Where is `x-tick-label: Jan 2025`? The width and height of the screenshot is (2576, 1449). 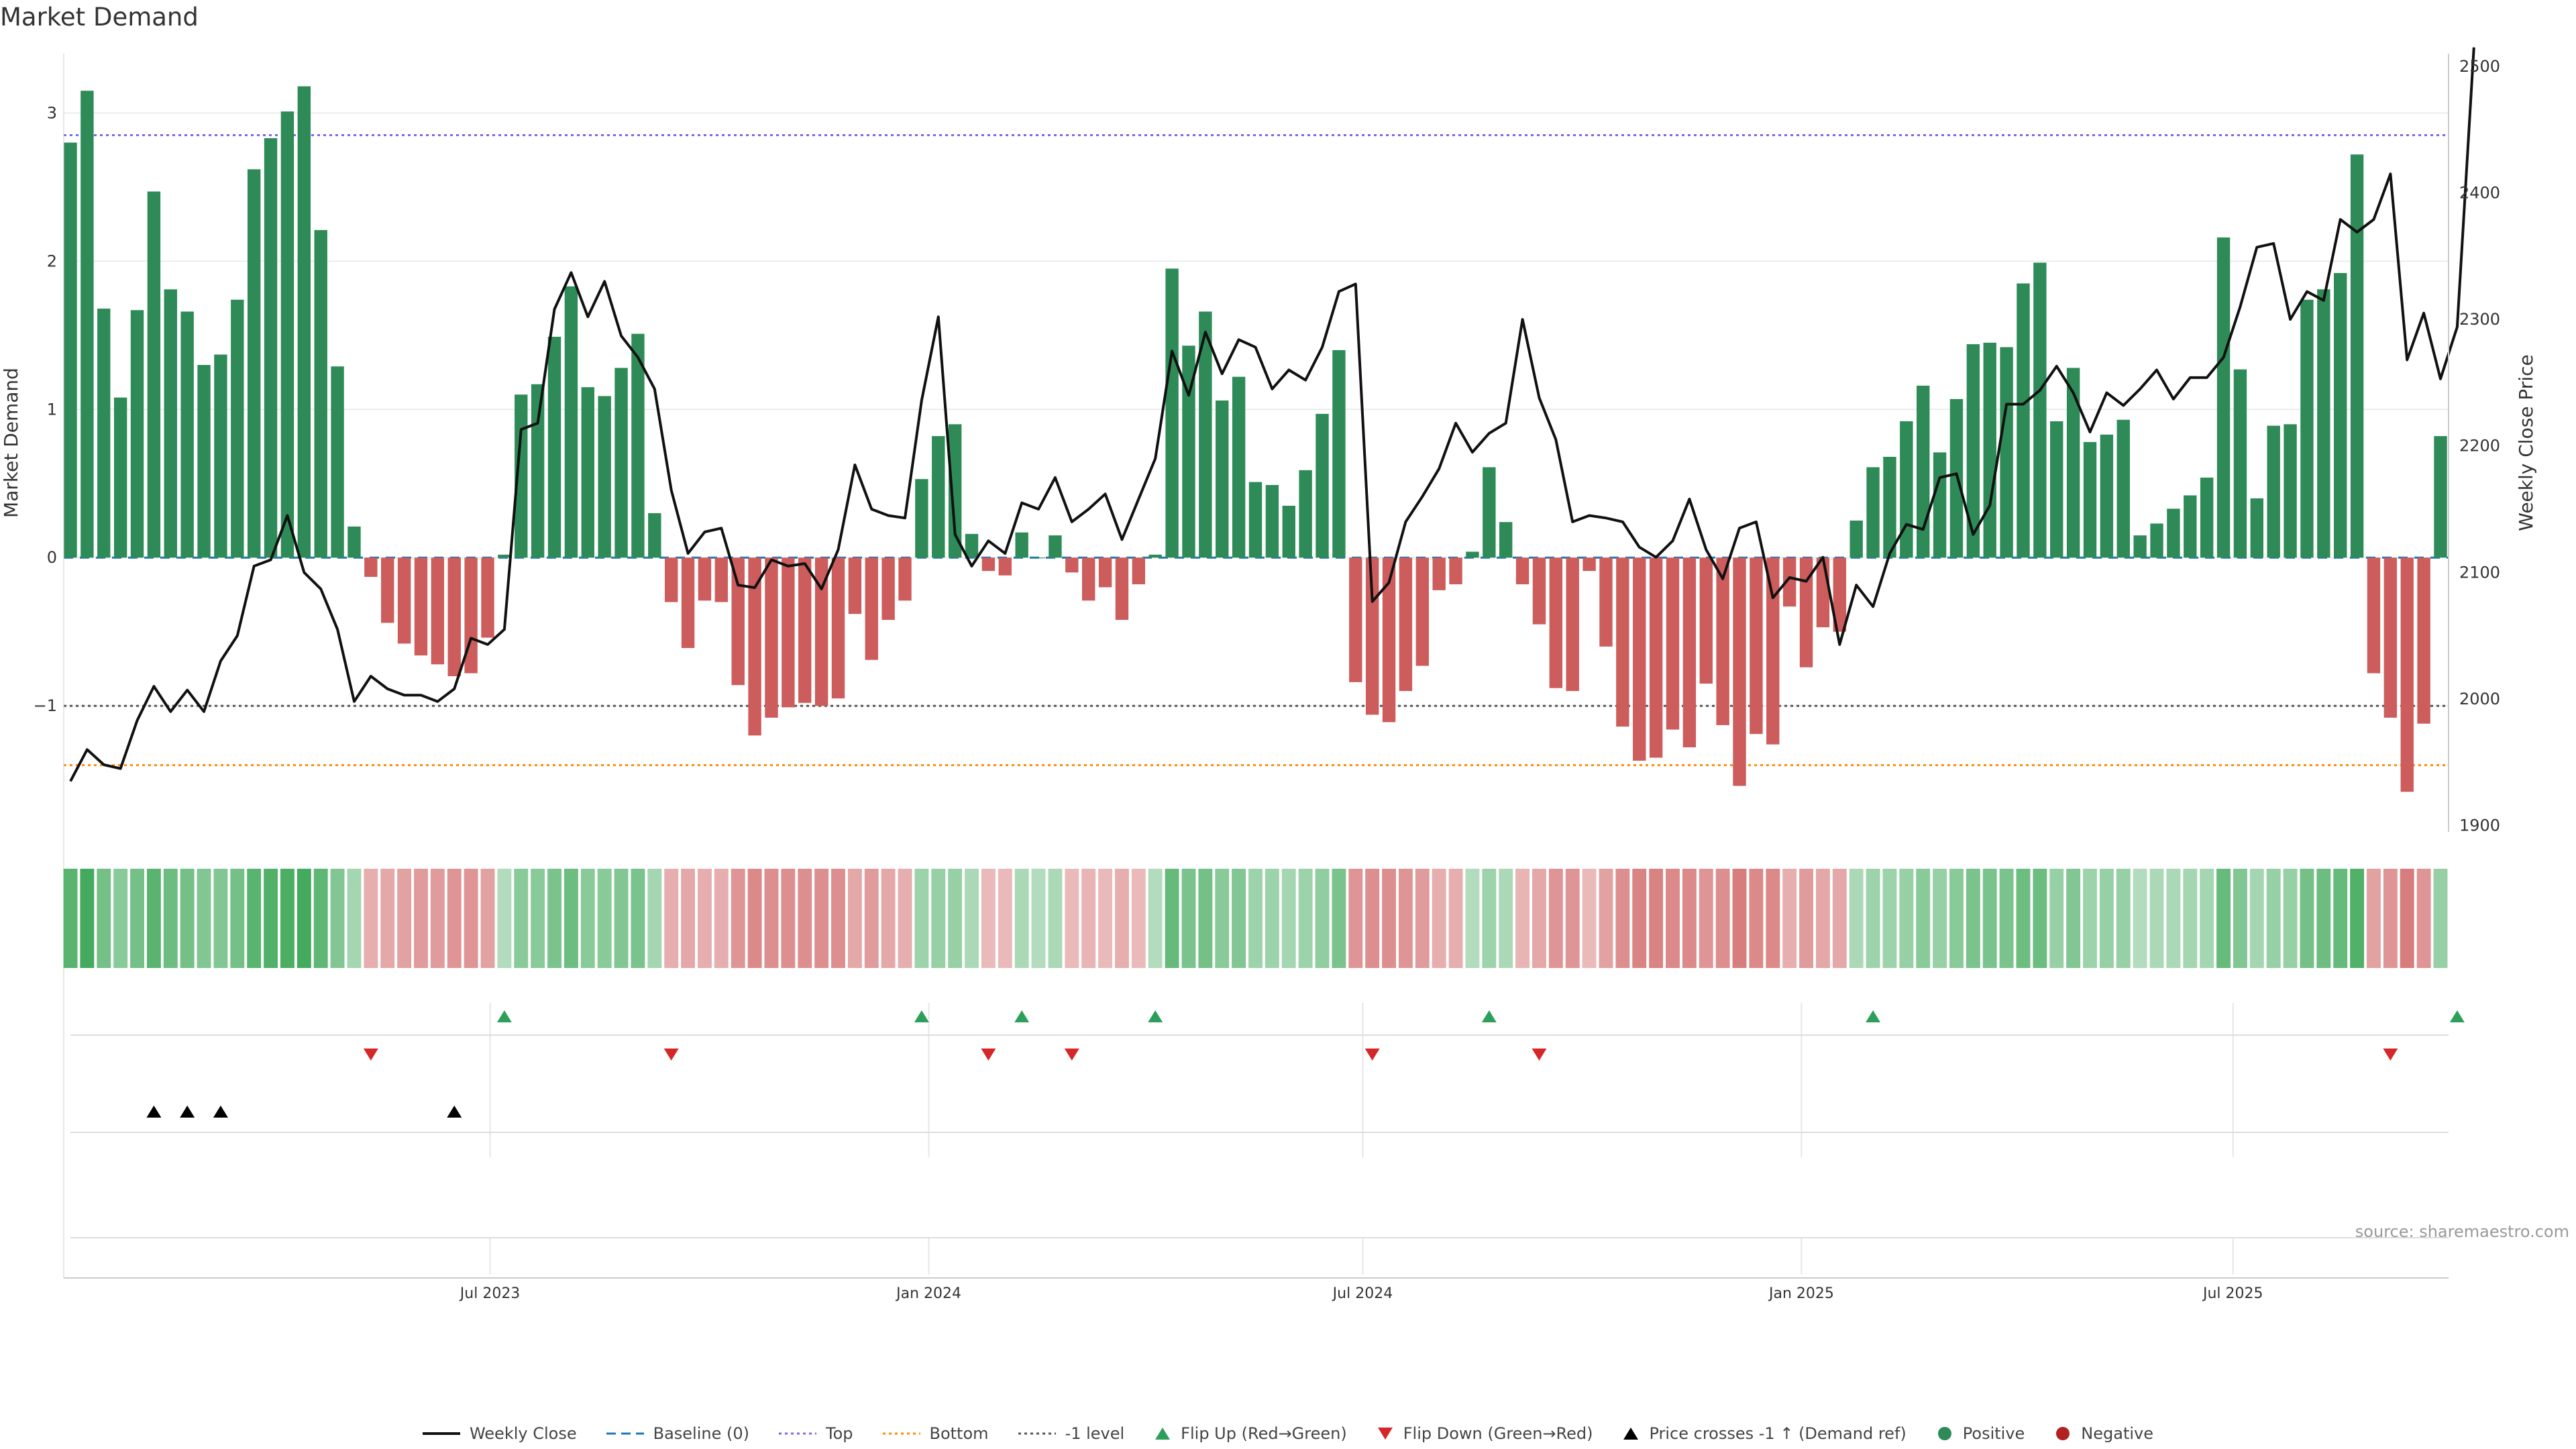
x-tick-label: Jan 2025 is located at coordinates (1801, 1293).